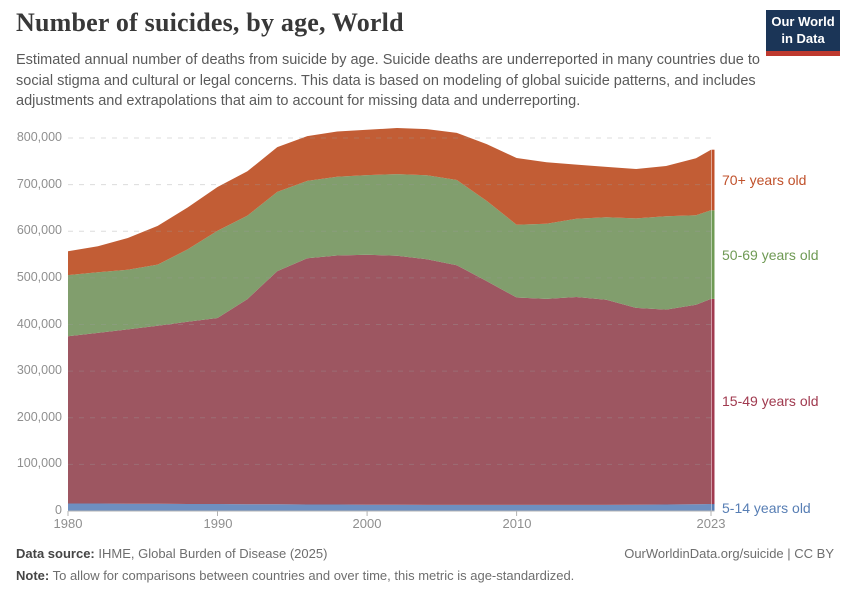 This screenshot has width=850, height=600. Describe the element at coordinates (68, 523) in the screenshot. I see `x-tick-1980: 1980` at that location.